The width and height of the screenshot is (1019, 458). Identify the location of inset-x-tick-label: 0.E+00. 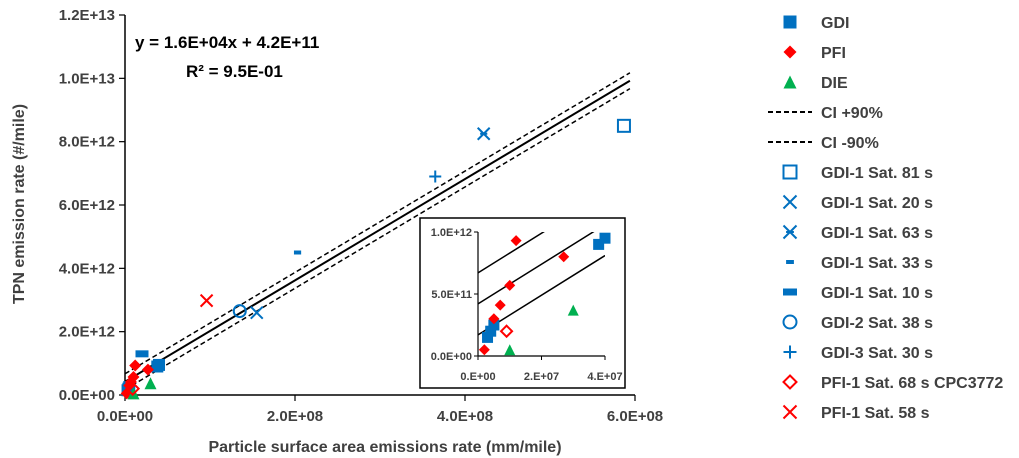
(477, 377).